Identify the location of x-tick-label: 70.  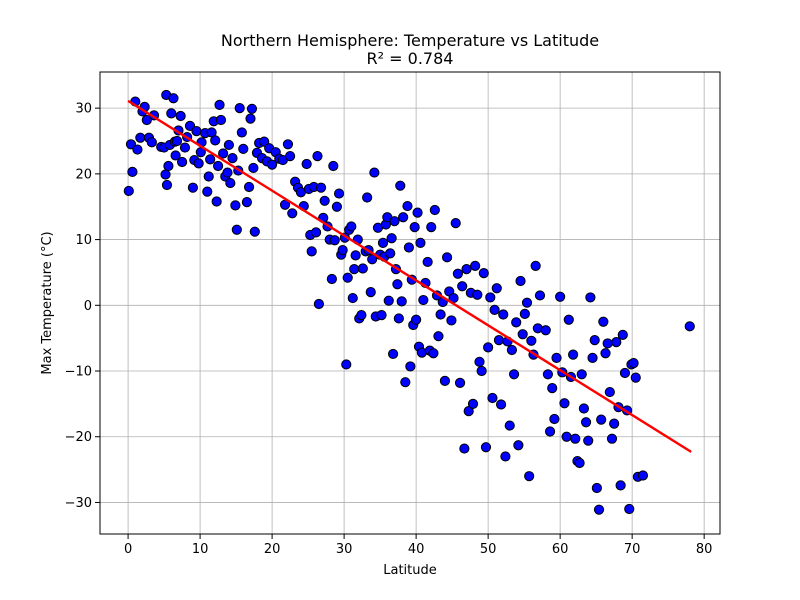
(632, 549).